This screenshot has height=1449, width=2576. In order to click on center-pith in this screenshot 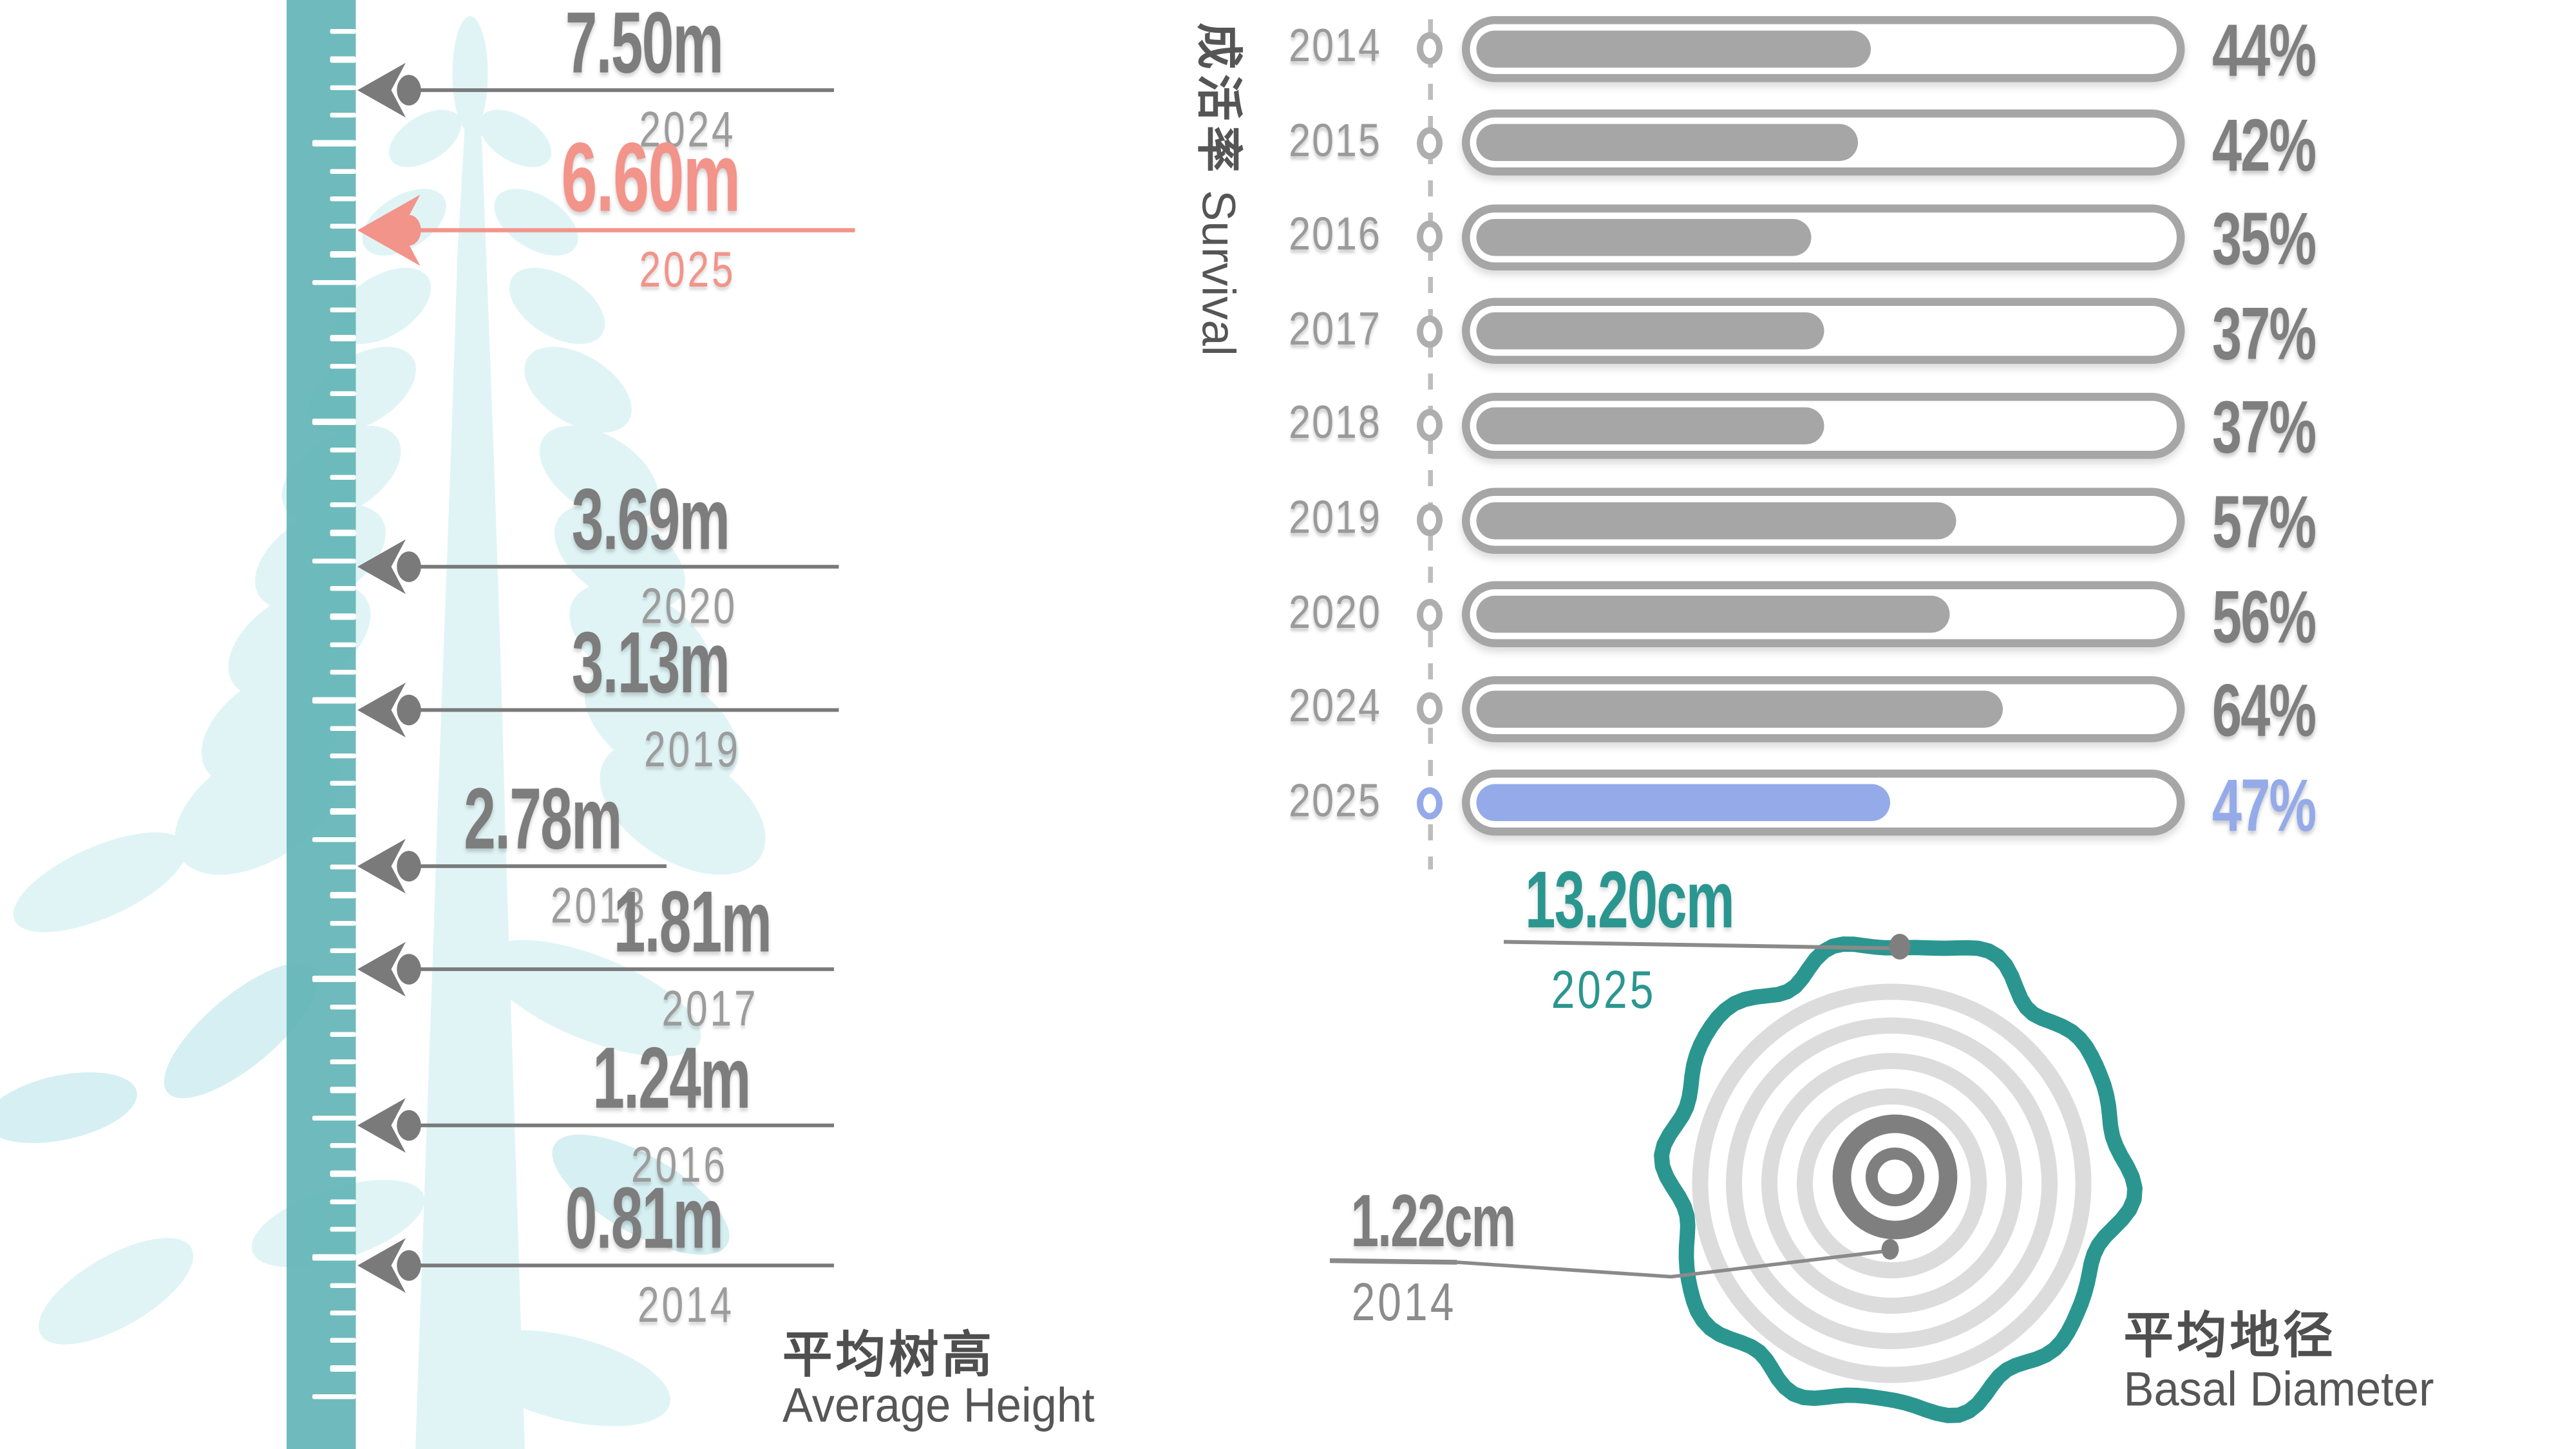, I will do `click(1895, 1177)`.